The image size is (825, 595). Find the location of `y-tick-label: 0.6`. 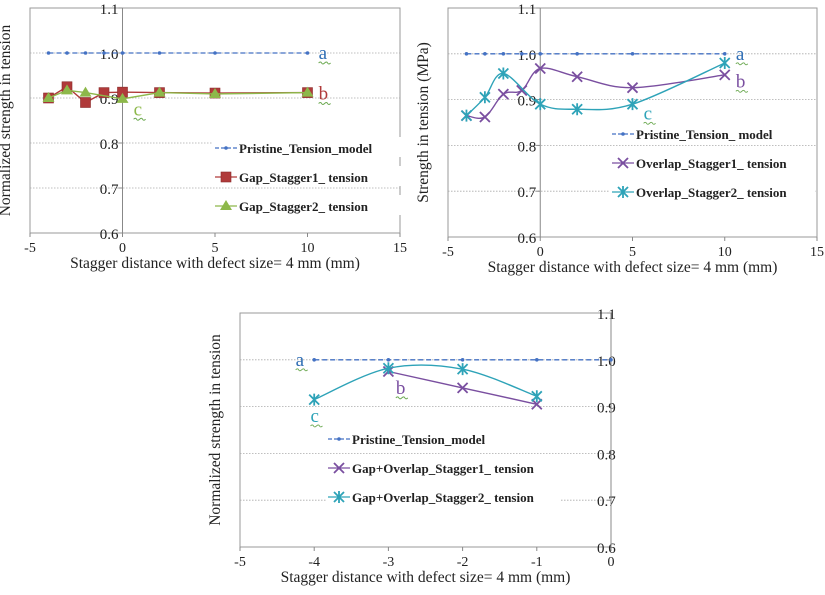

y-tick-label: 0.6 is located at coordinates (527, 239).